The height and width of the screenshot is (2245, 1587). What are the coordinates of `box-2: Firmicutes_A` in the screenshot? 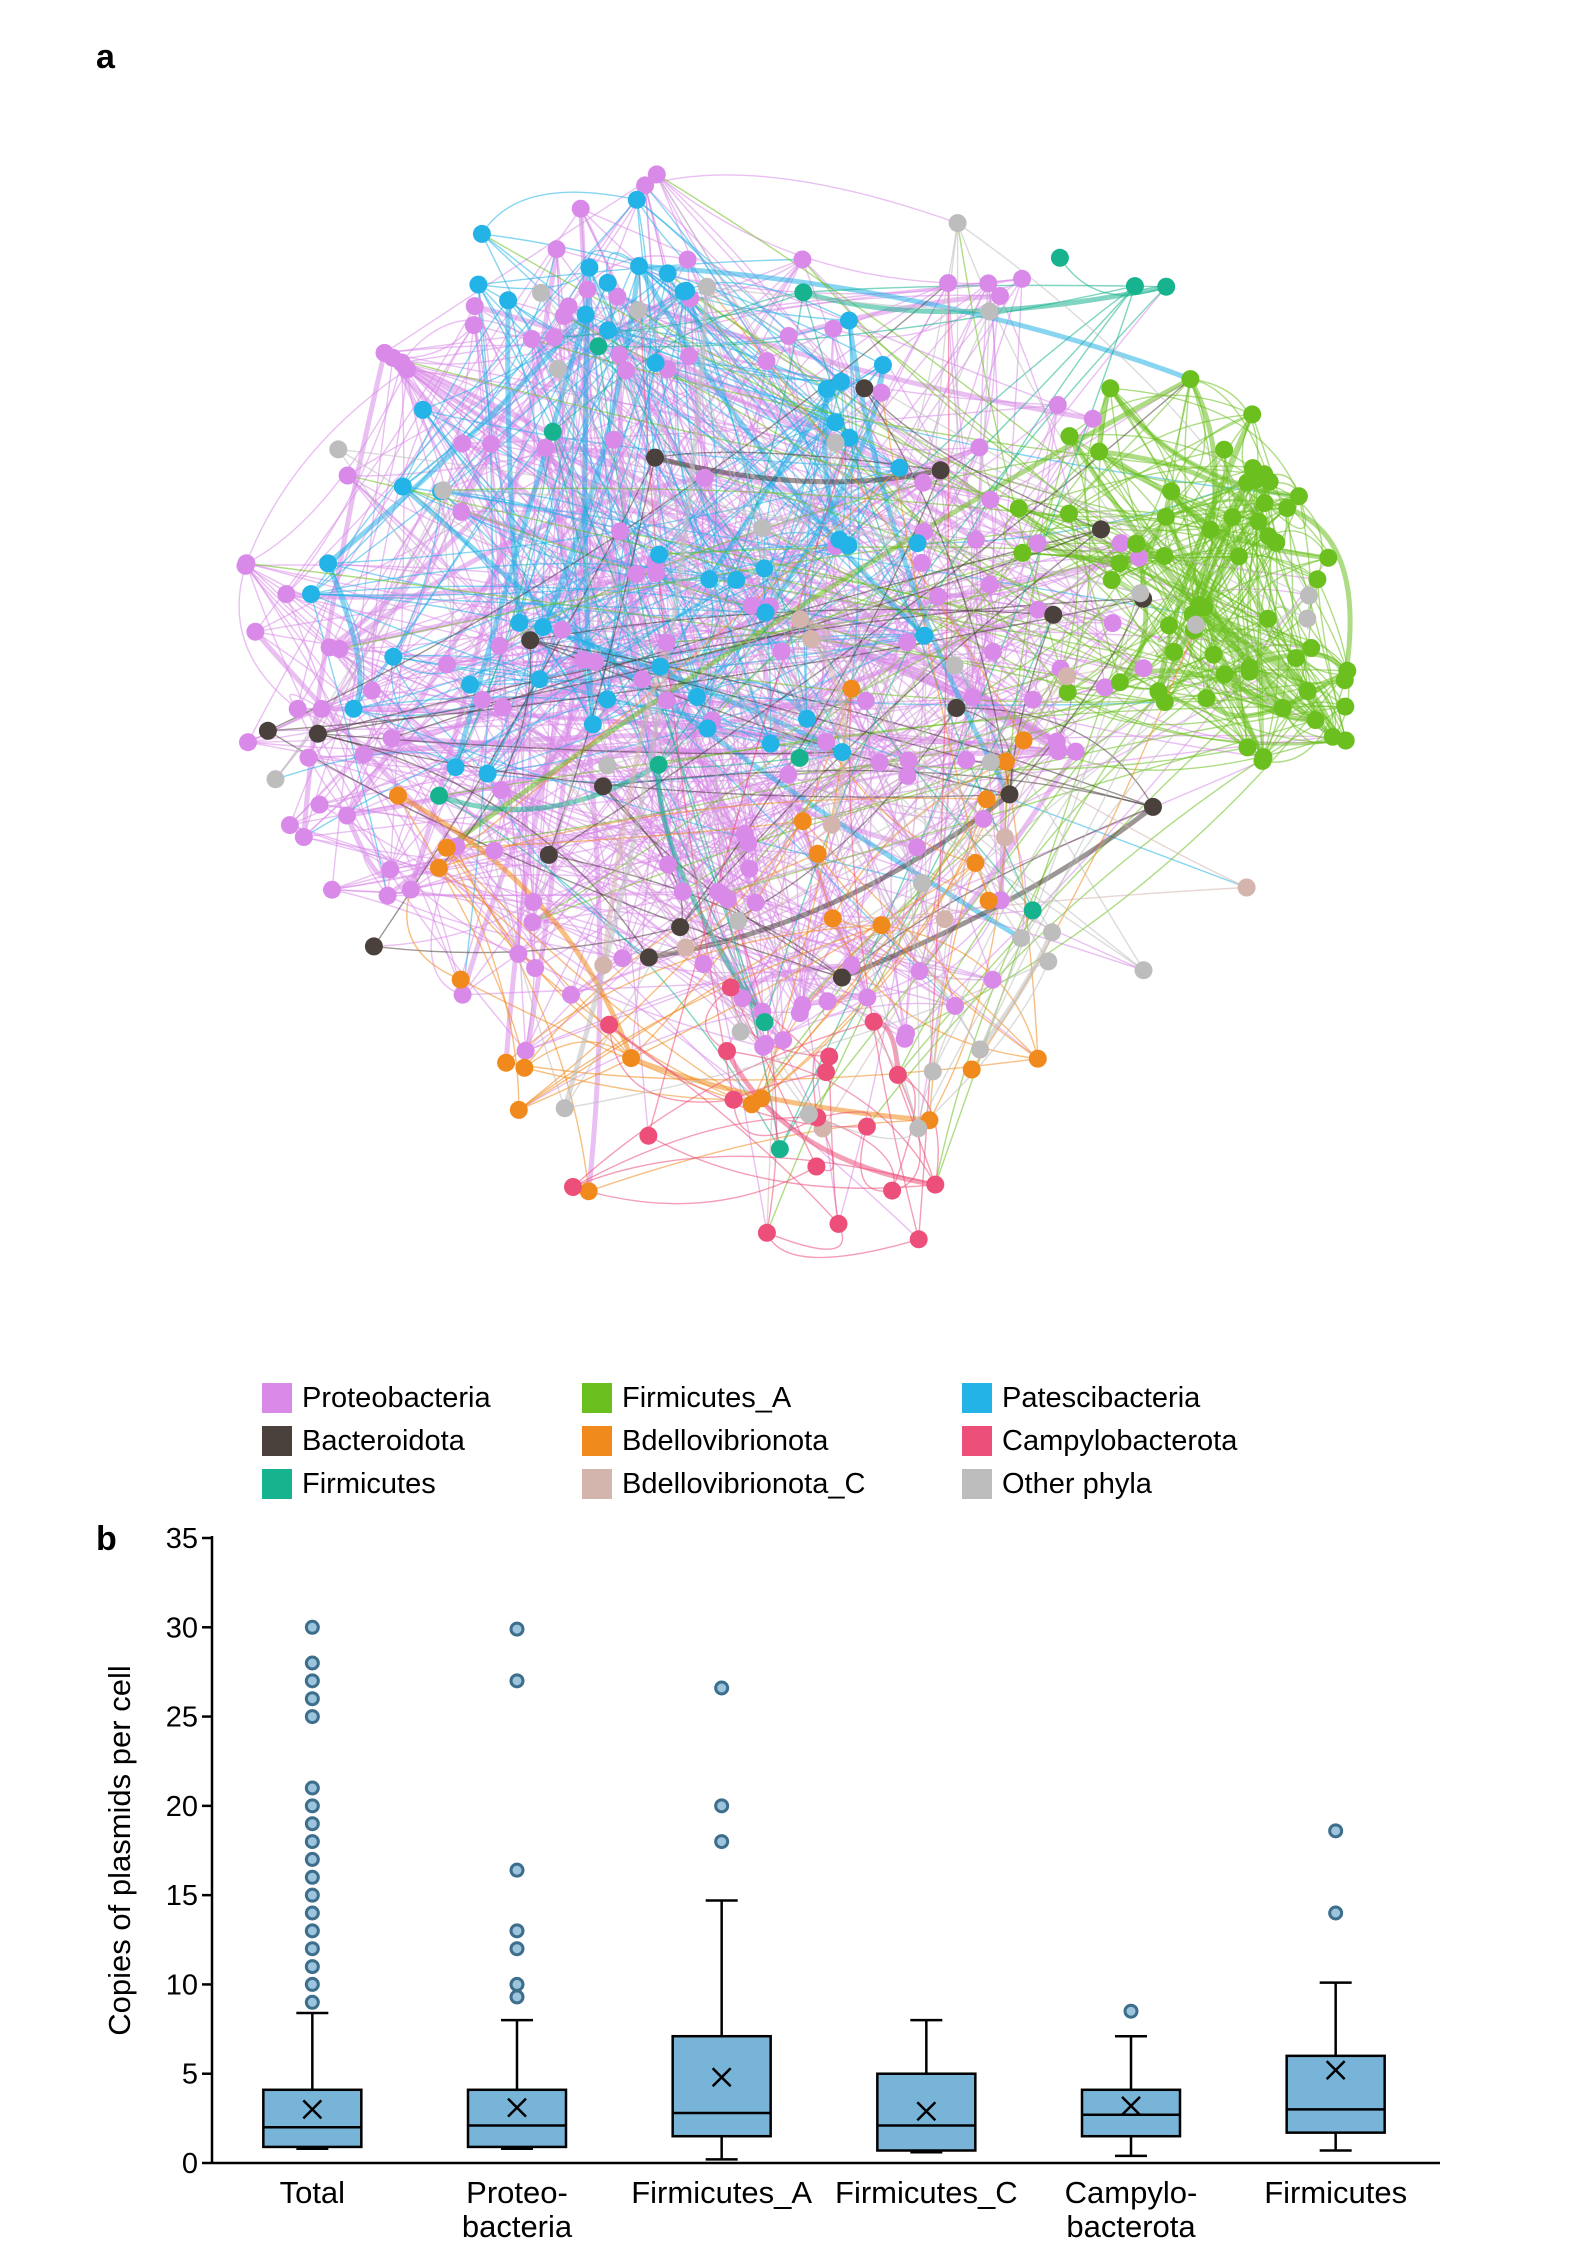 It's located at (721, 1945).